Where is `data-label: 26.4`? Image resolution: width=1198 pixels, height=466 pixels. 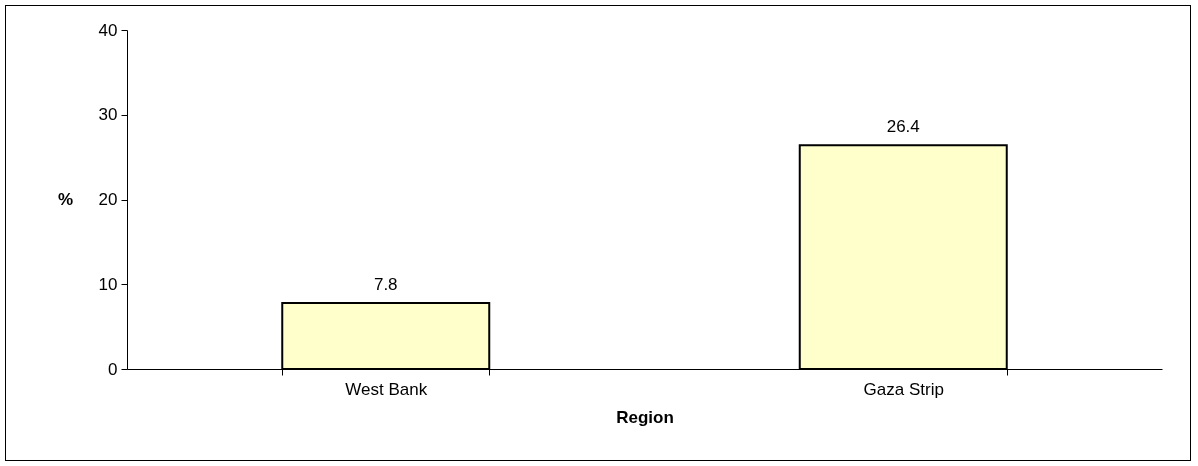
data-label: 26.4 is located at coordinates (903, 127).